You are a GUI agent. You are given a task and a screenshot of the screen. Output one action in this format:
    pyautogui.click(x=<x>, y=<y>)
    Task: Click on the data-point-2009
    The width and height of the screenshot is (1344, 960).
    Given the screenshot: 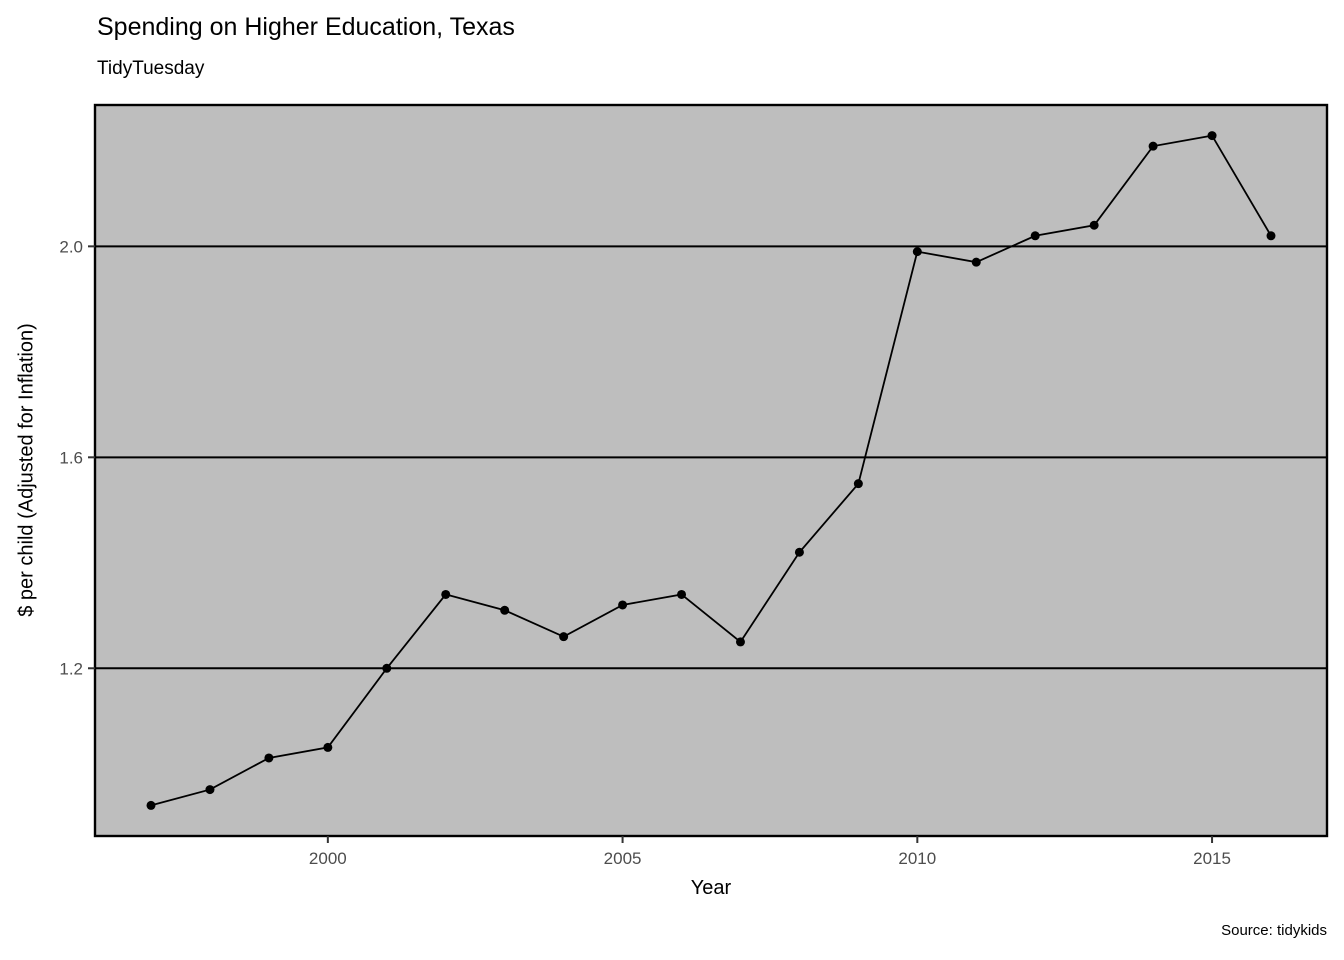 What is the action you would take?
    pyautogui.click(x=858, y=484)
    